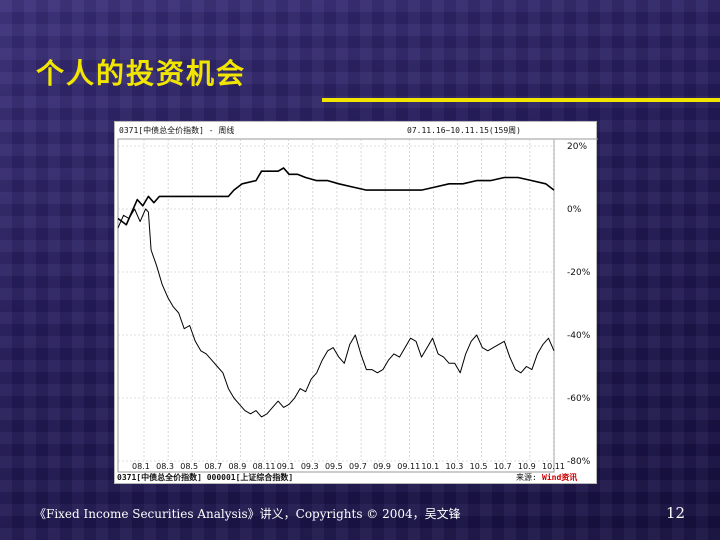 This screenshot has height=540, width=720. What do you see at coordinates (676, 513) in the screenshot?
I see `page-number: 12` at bounding box center [676, 513].